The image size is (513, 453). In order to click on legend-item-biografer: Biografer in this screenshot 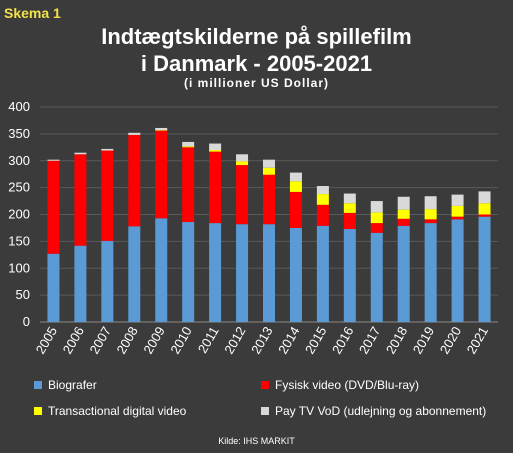, I will do `click(65, 385)`.